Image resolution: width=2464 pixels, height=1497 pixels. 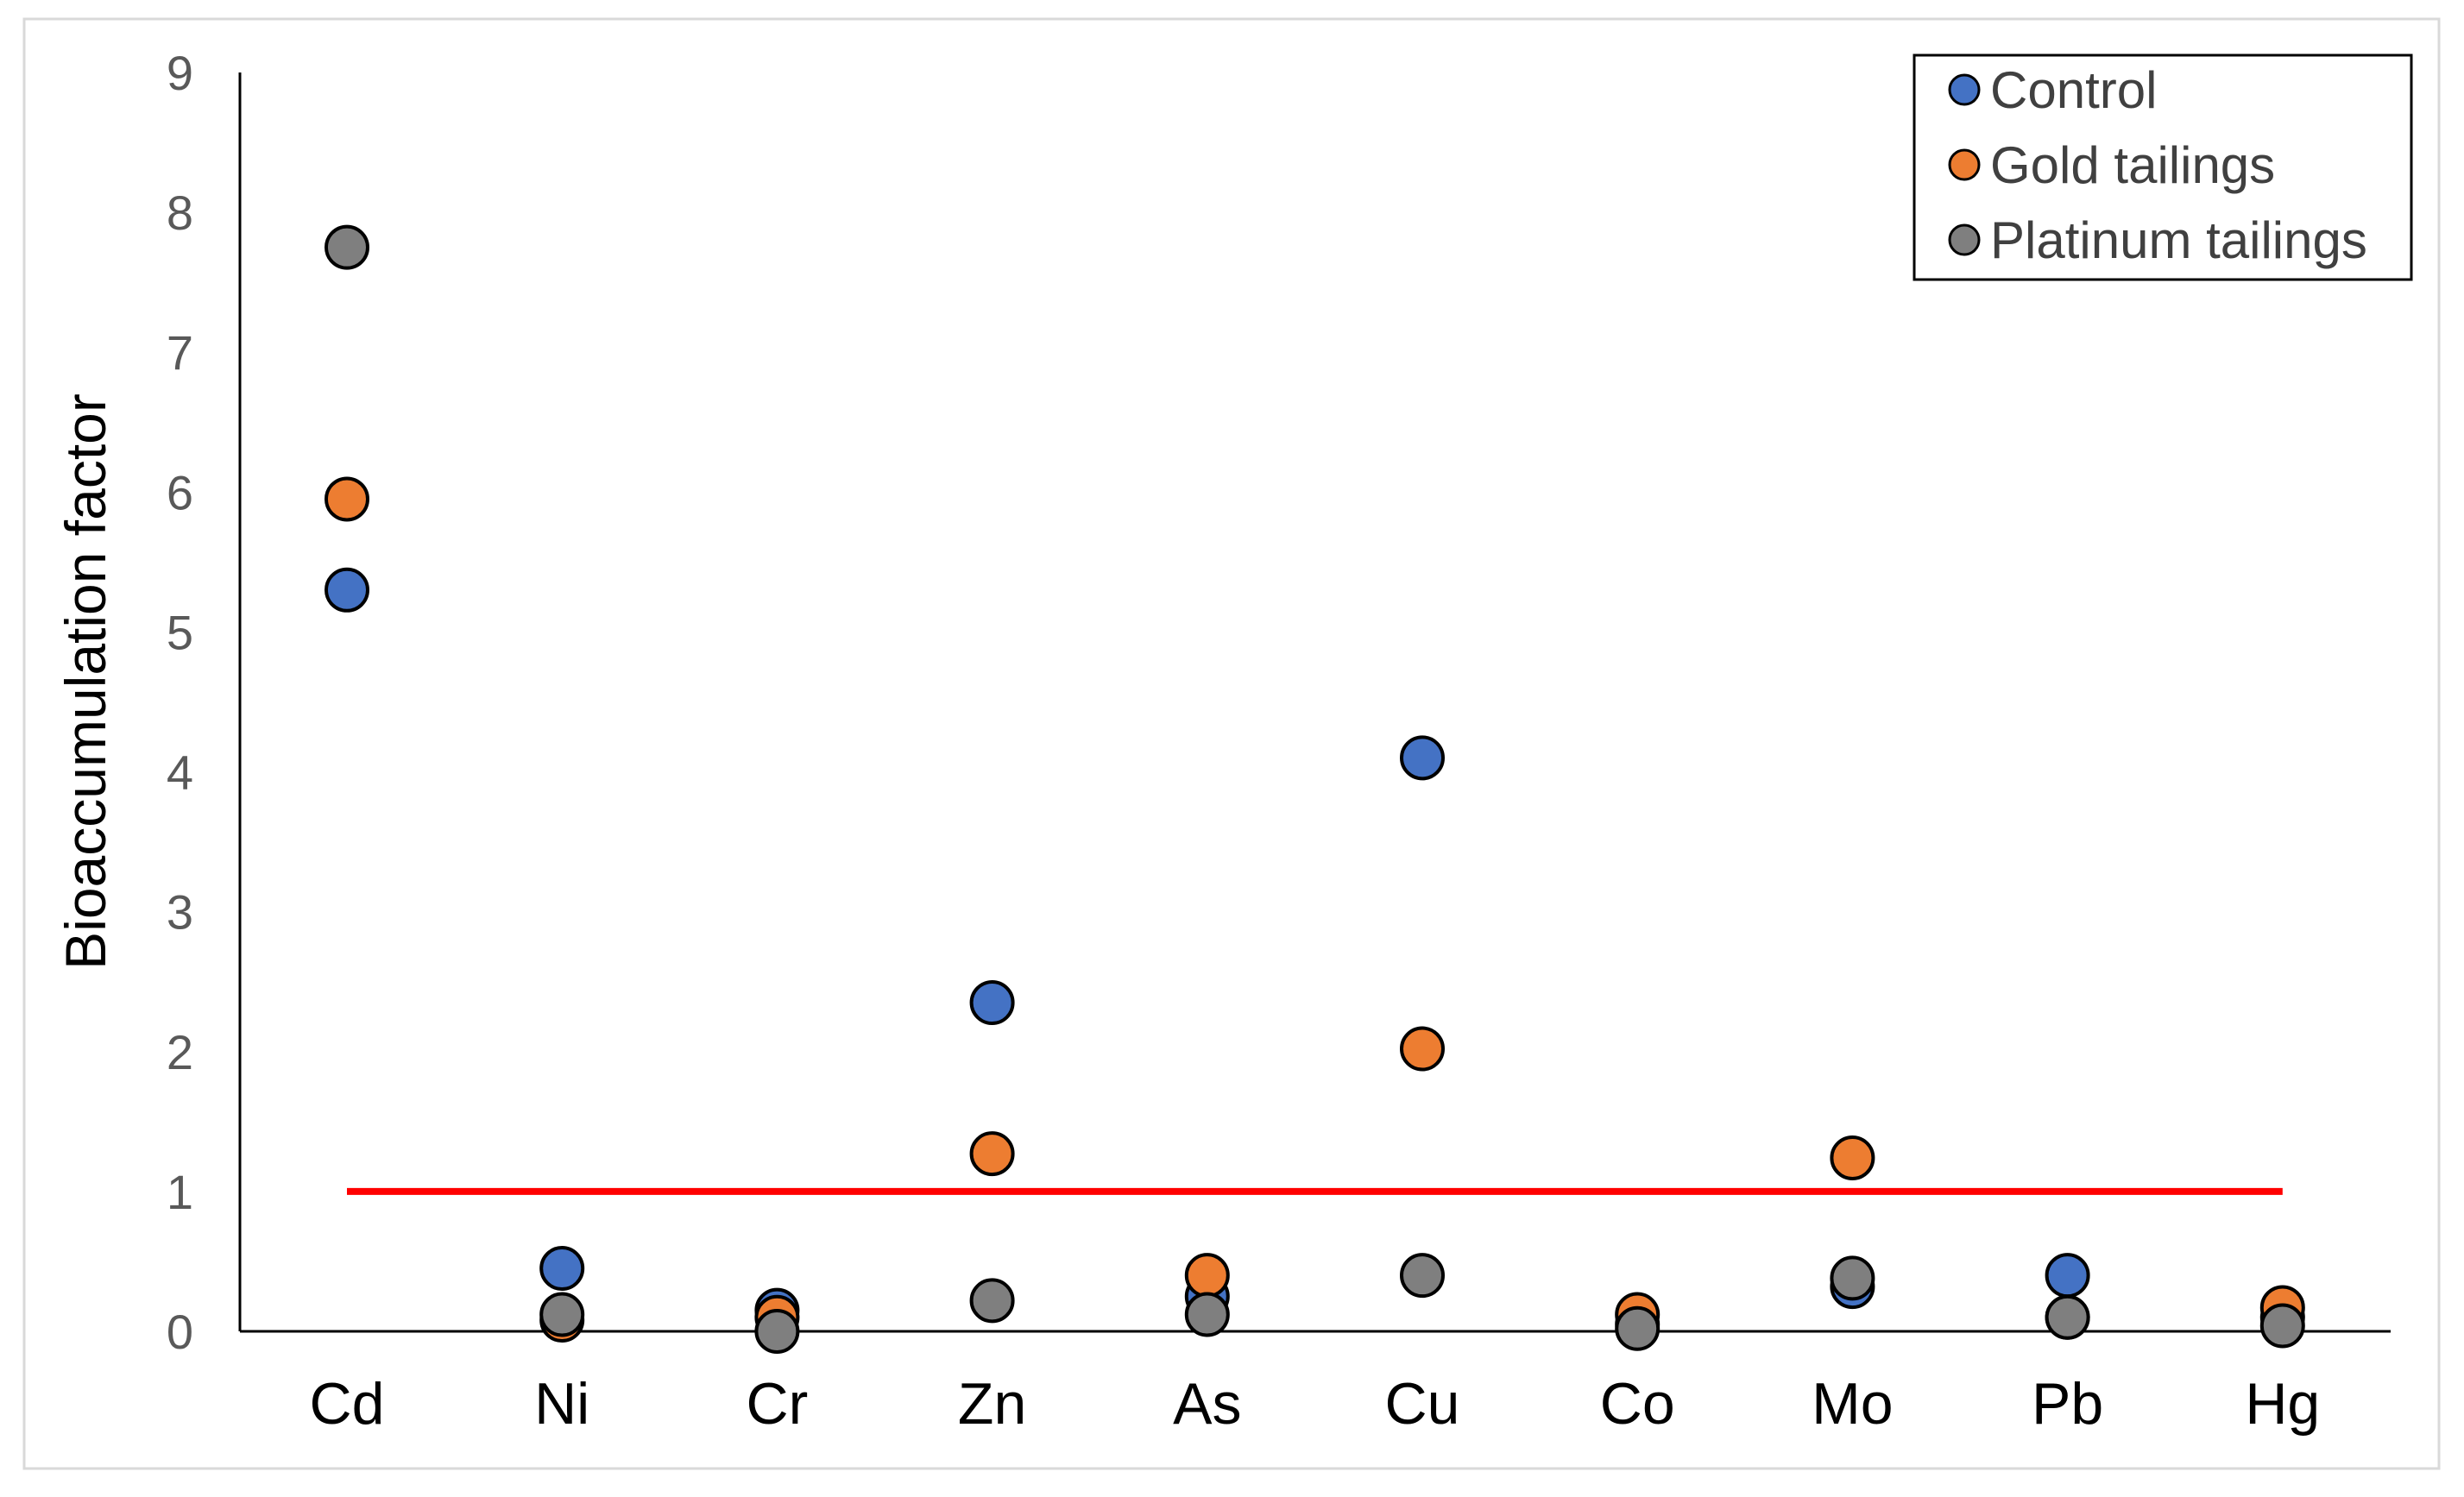 I want to click on y-axis: 0 1 2 3 4 5 6 7 8 9, so click(x=204, y=703).